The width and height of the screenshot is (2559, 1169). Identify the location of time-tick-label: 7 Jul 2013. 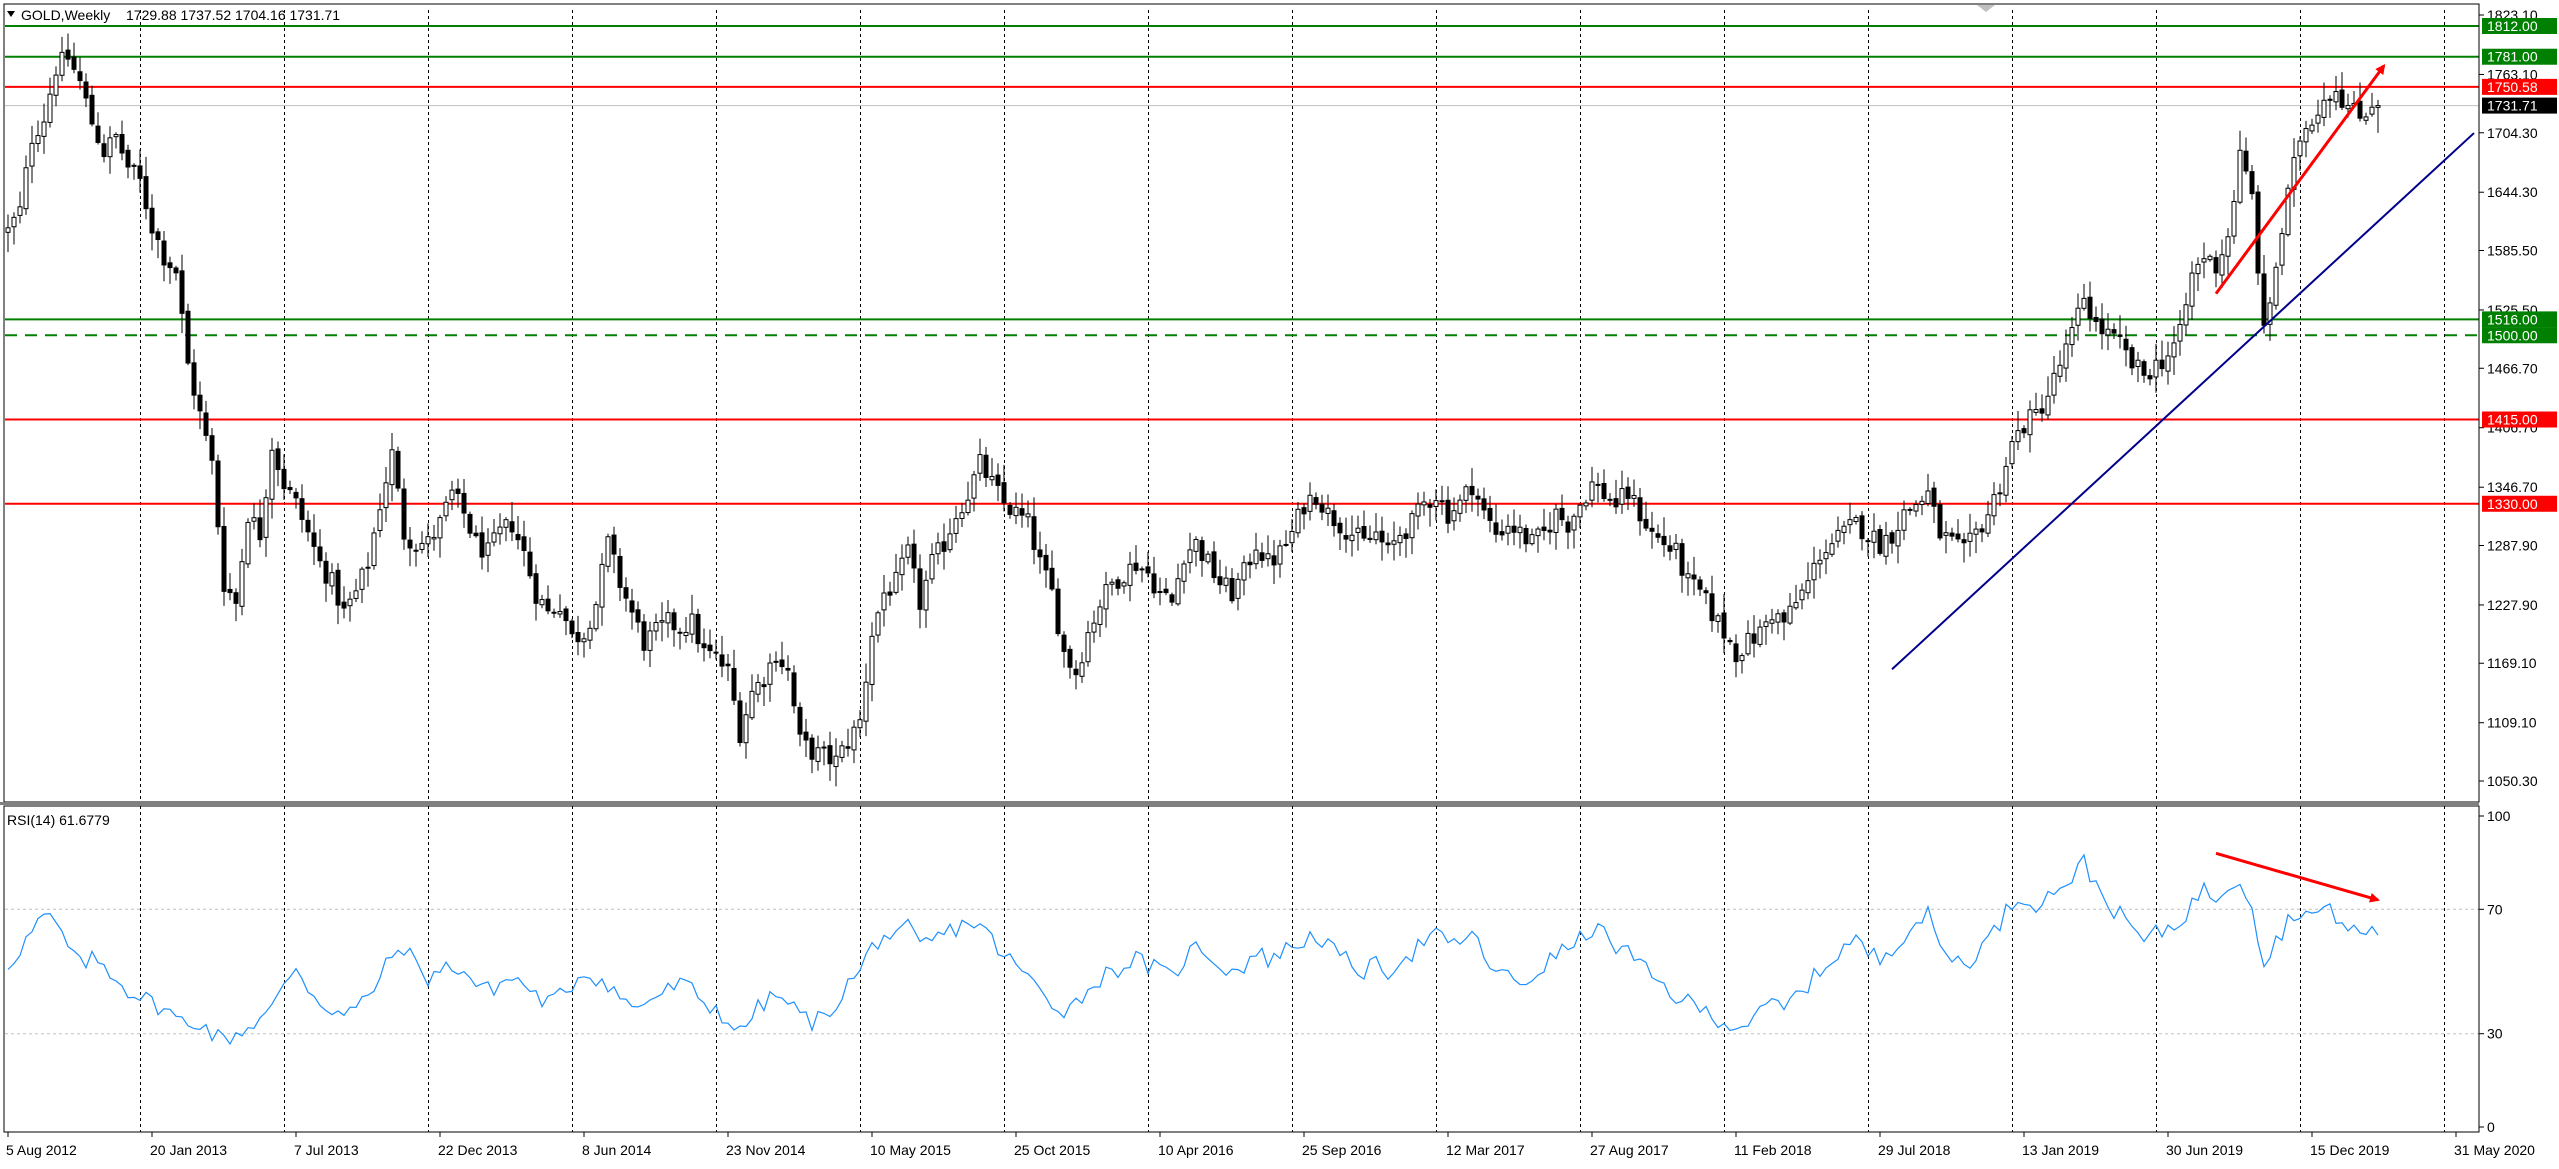
(326, 1150).